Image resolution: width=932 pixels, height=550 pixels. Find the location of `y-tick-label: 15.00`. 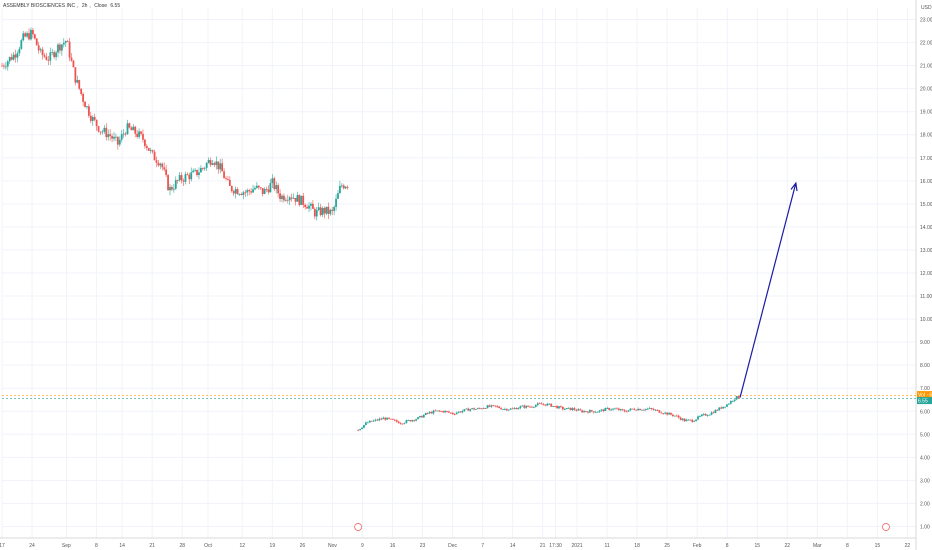

y-tick-label: 15.00 is located at coordinates (926, 205).